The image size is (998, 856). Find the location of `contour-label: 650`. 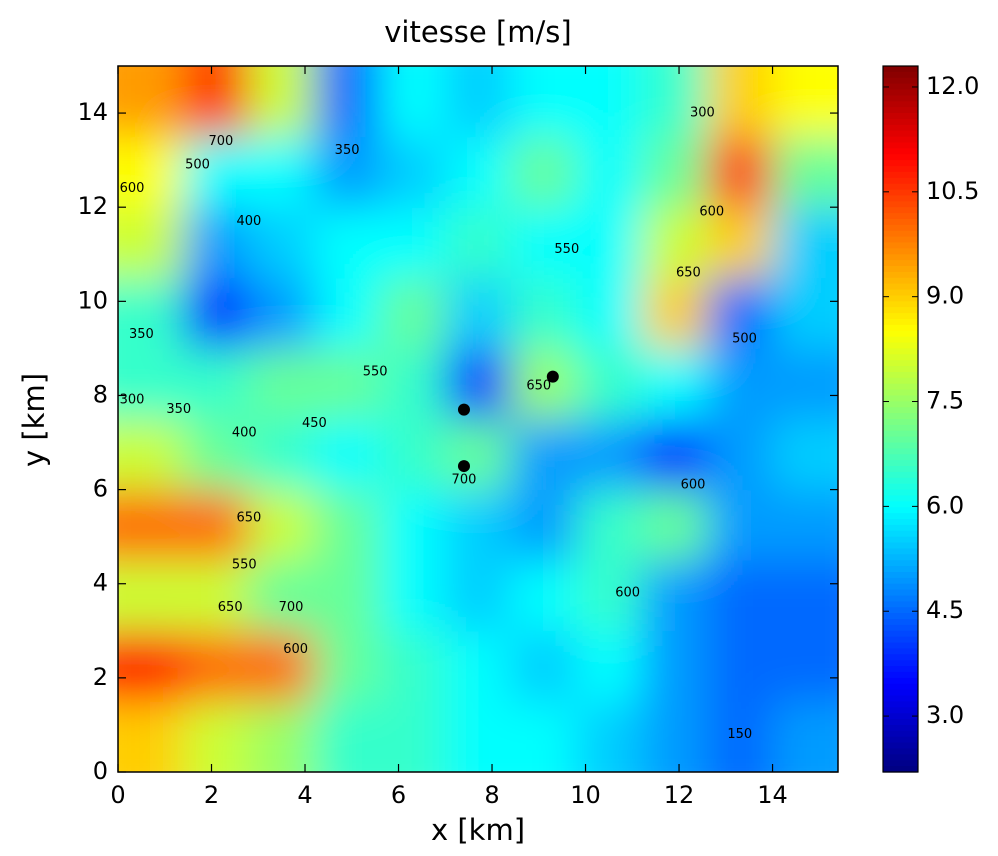

contour-label: 650 is located at coordinates (230, 607).